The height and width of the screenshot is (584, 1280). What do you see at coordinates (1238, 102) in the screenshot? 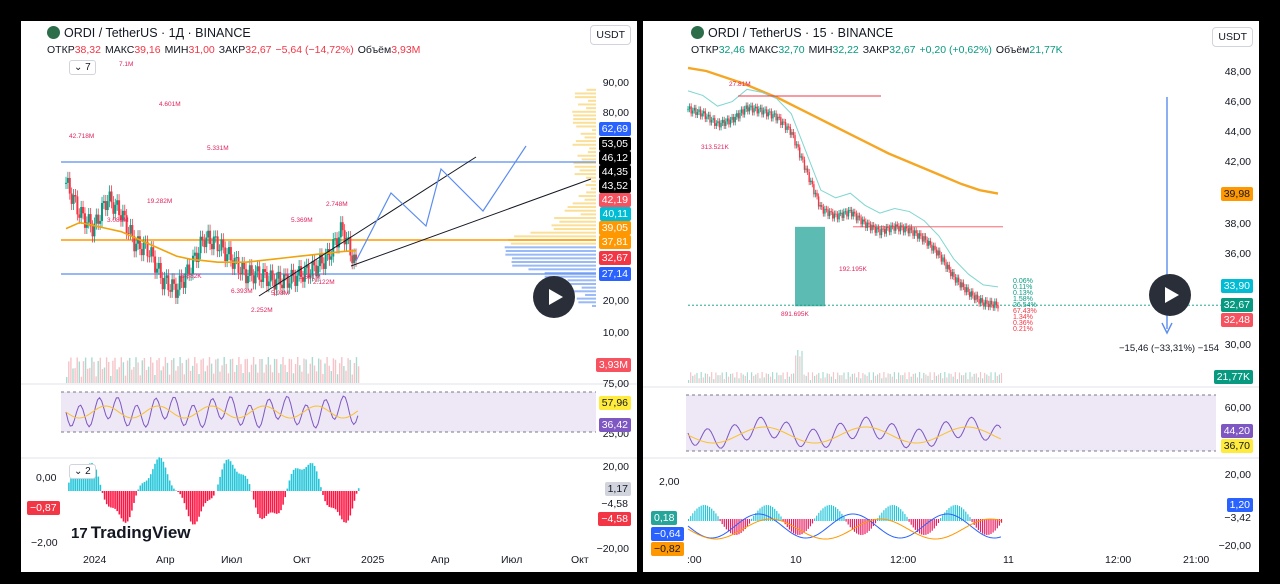
I see `price-tick: 46,00` at bounding box center [1238, 102].